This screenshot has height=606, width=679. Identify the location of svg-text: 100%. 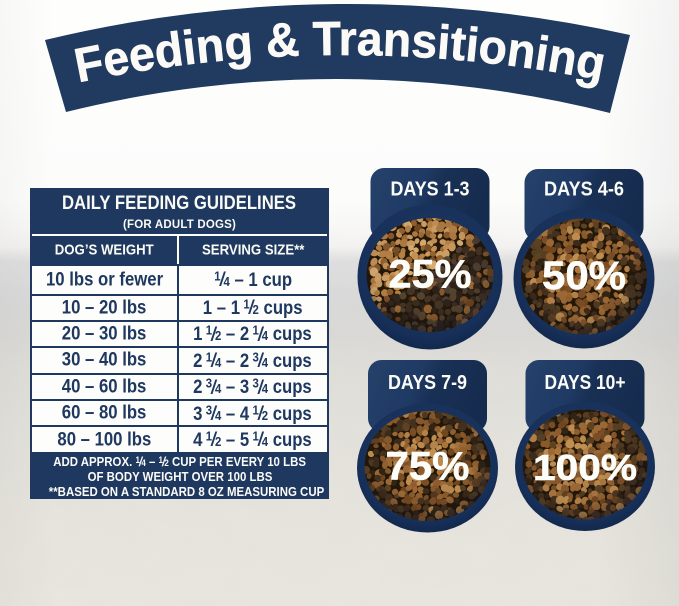
(585, 467).